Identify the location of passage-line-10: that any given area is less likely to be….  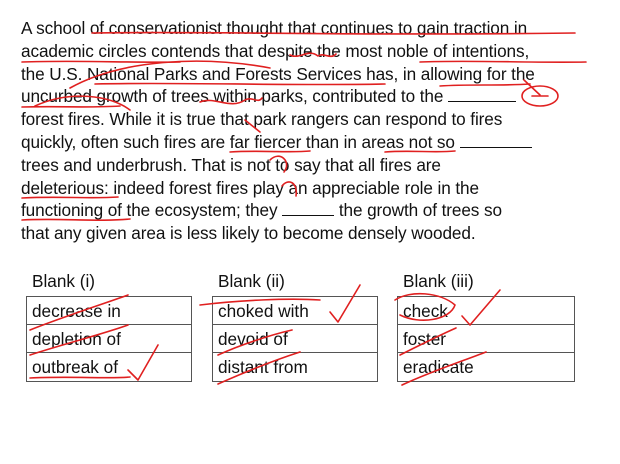
(316, 233).